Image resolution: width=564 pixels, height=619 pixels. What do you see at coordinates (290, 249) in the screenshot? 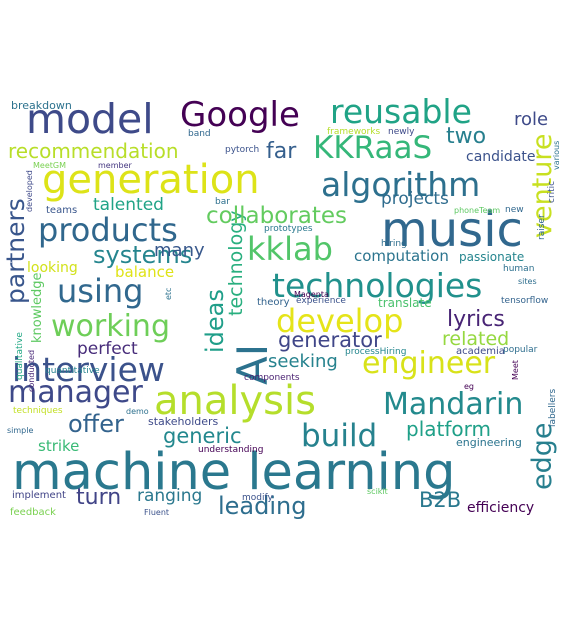
I see `word-kklab: kklab` at bounding box center [290, 249].